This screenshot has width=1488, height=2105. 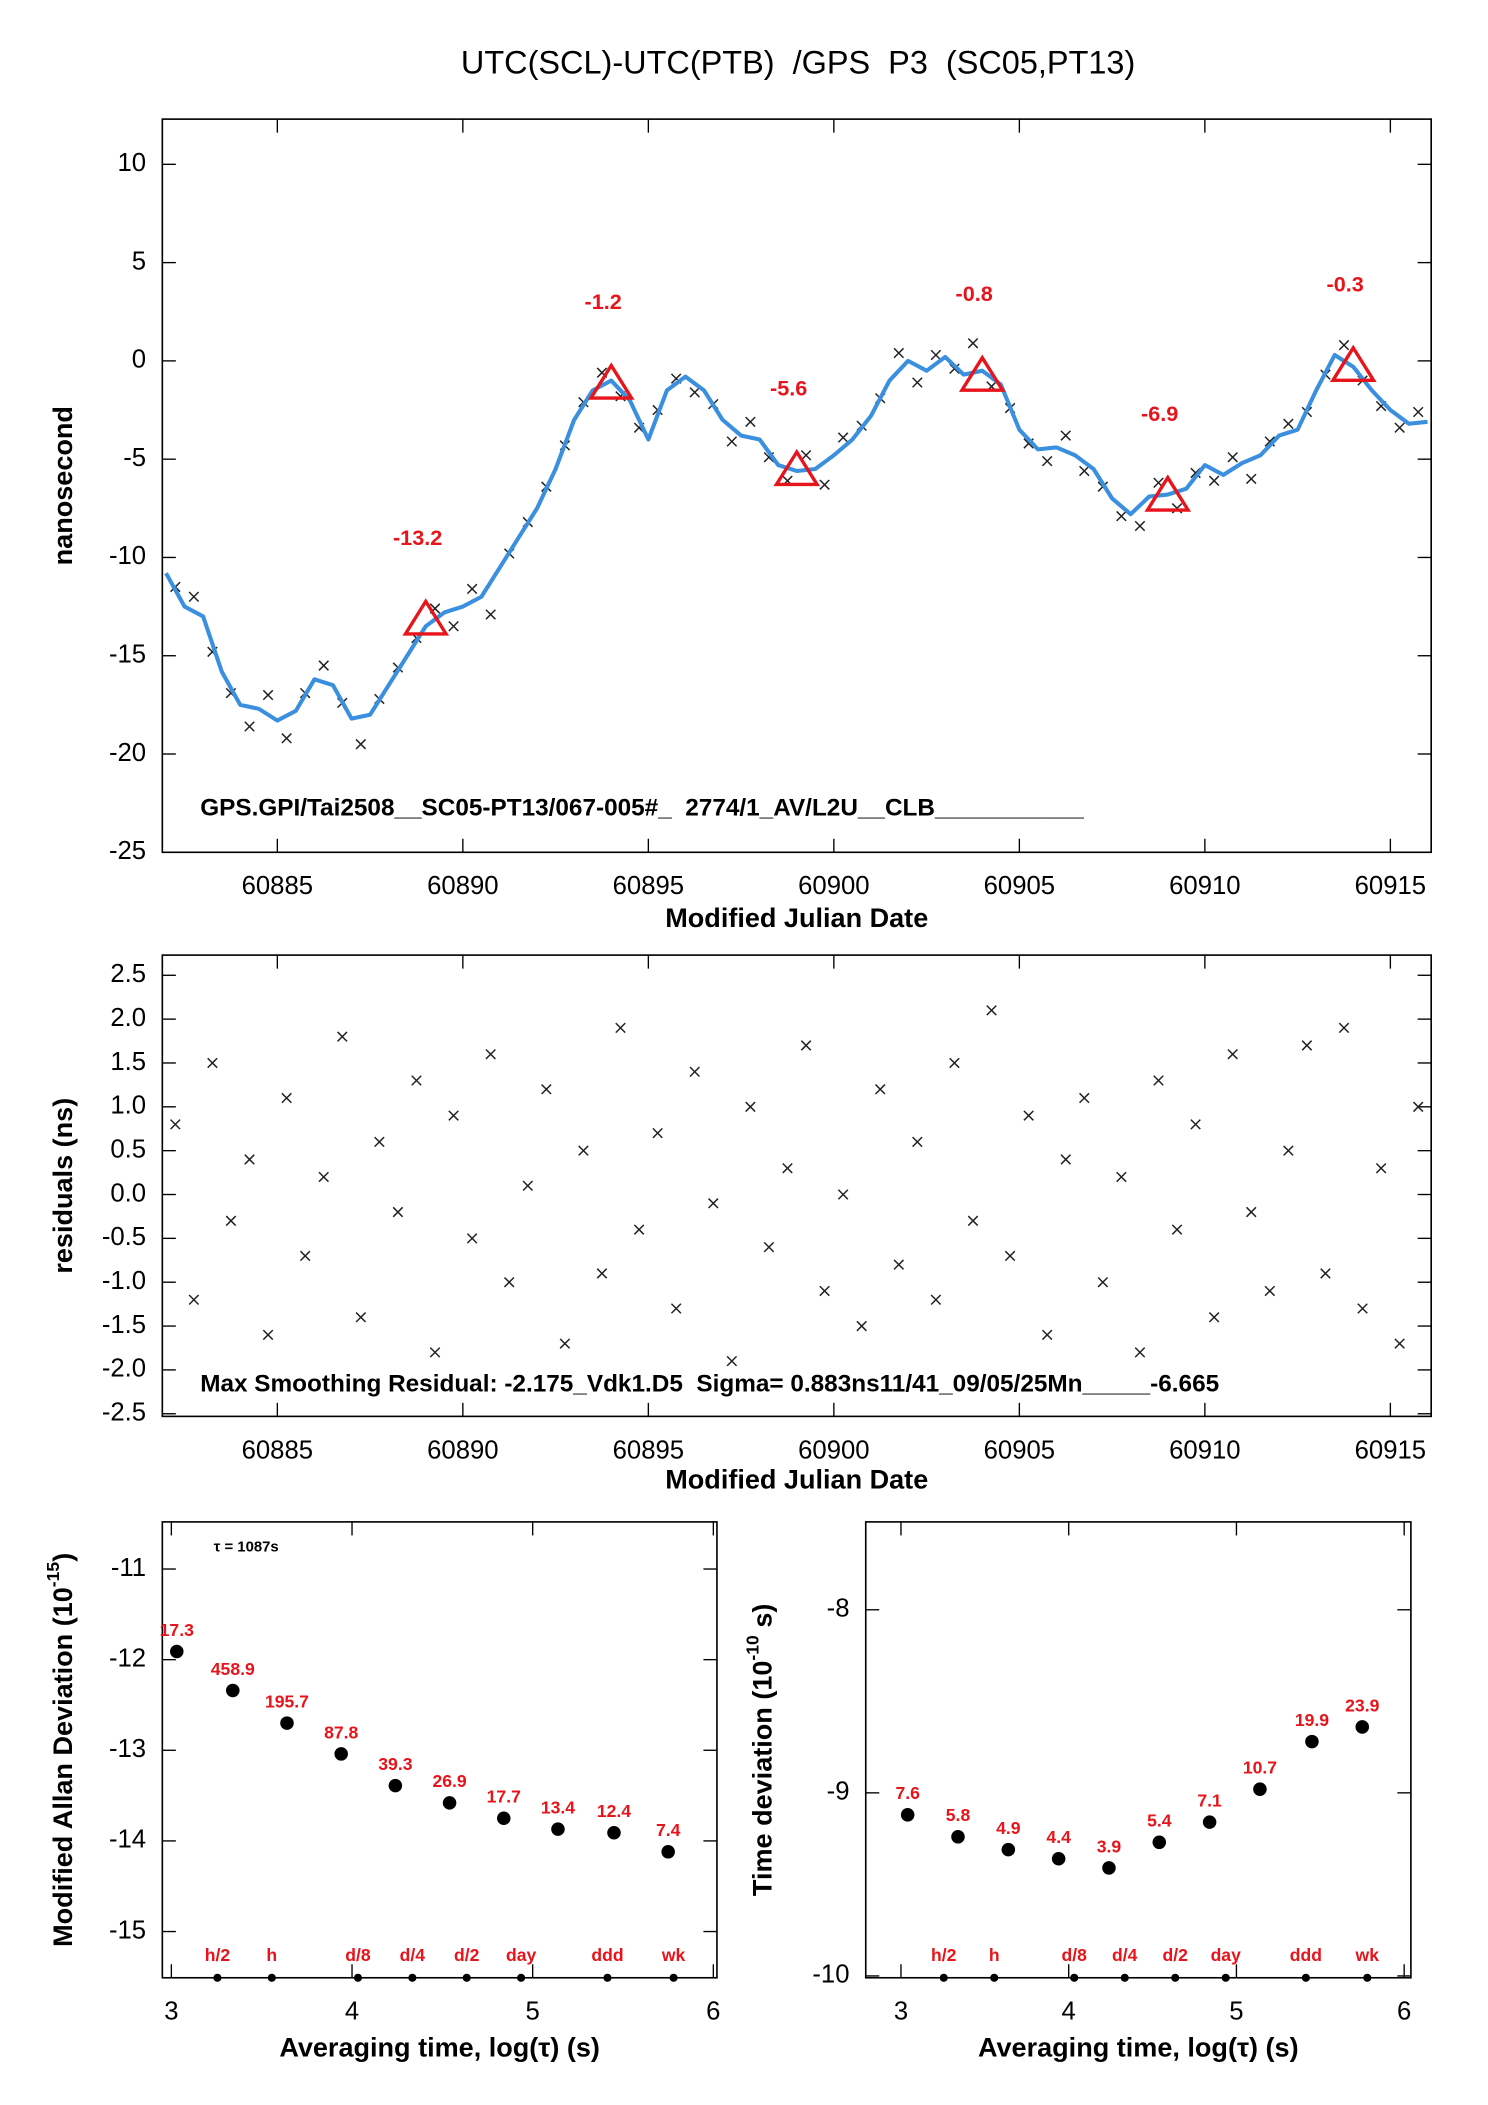 I want to click on y-axis-label-exponent: -10, so click(x=752, y=1648).